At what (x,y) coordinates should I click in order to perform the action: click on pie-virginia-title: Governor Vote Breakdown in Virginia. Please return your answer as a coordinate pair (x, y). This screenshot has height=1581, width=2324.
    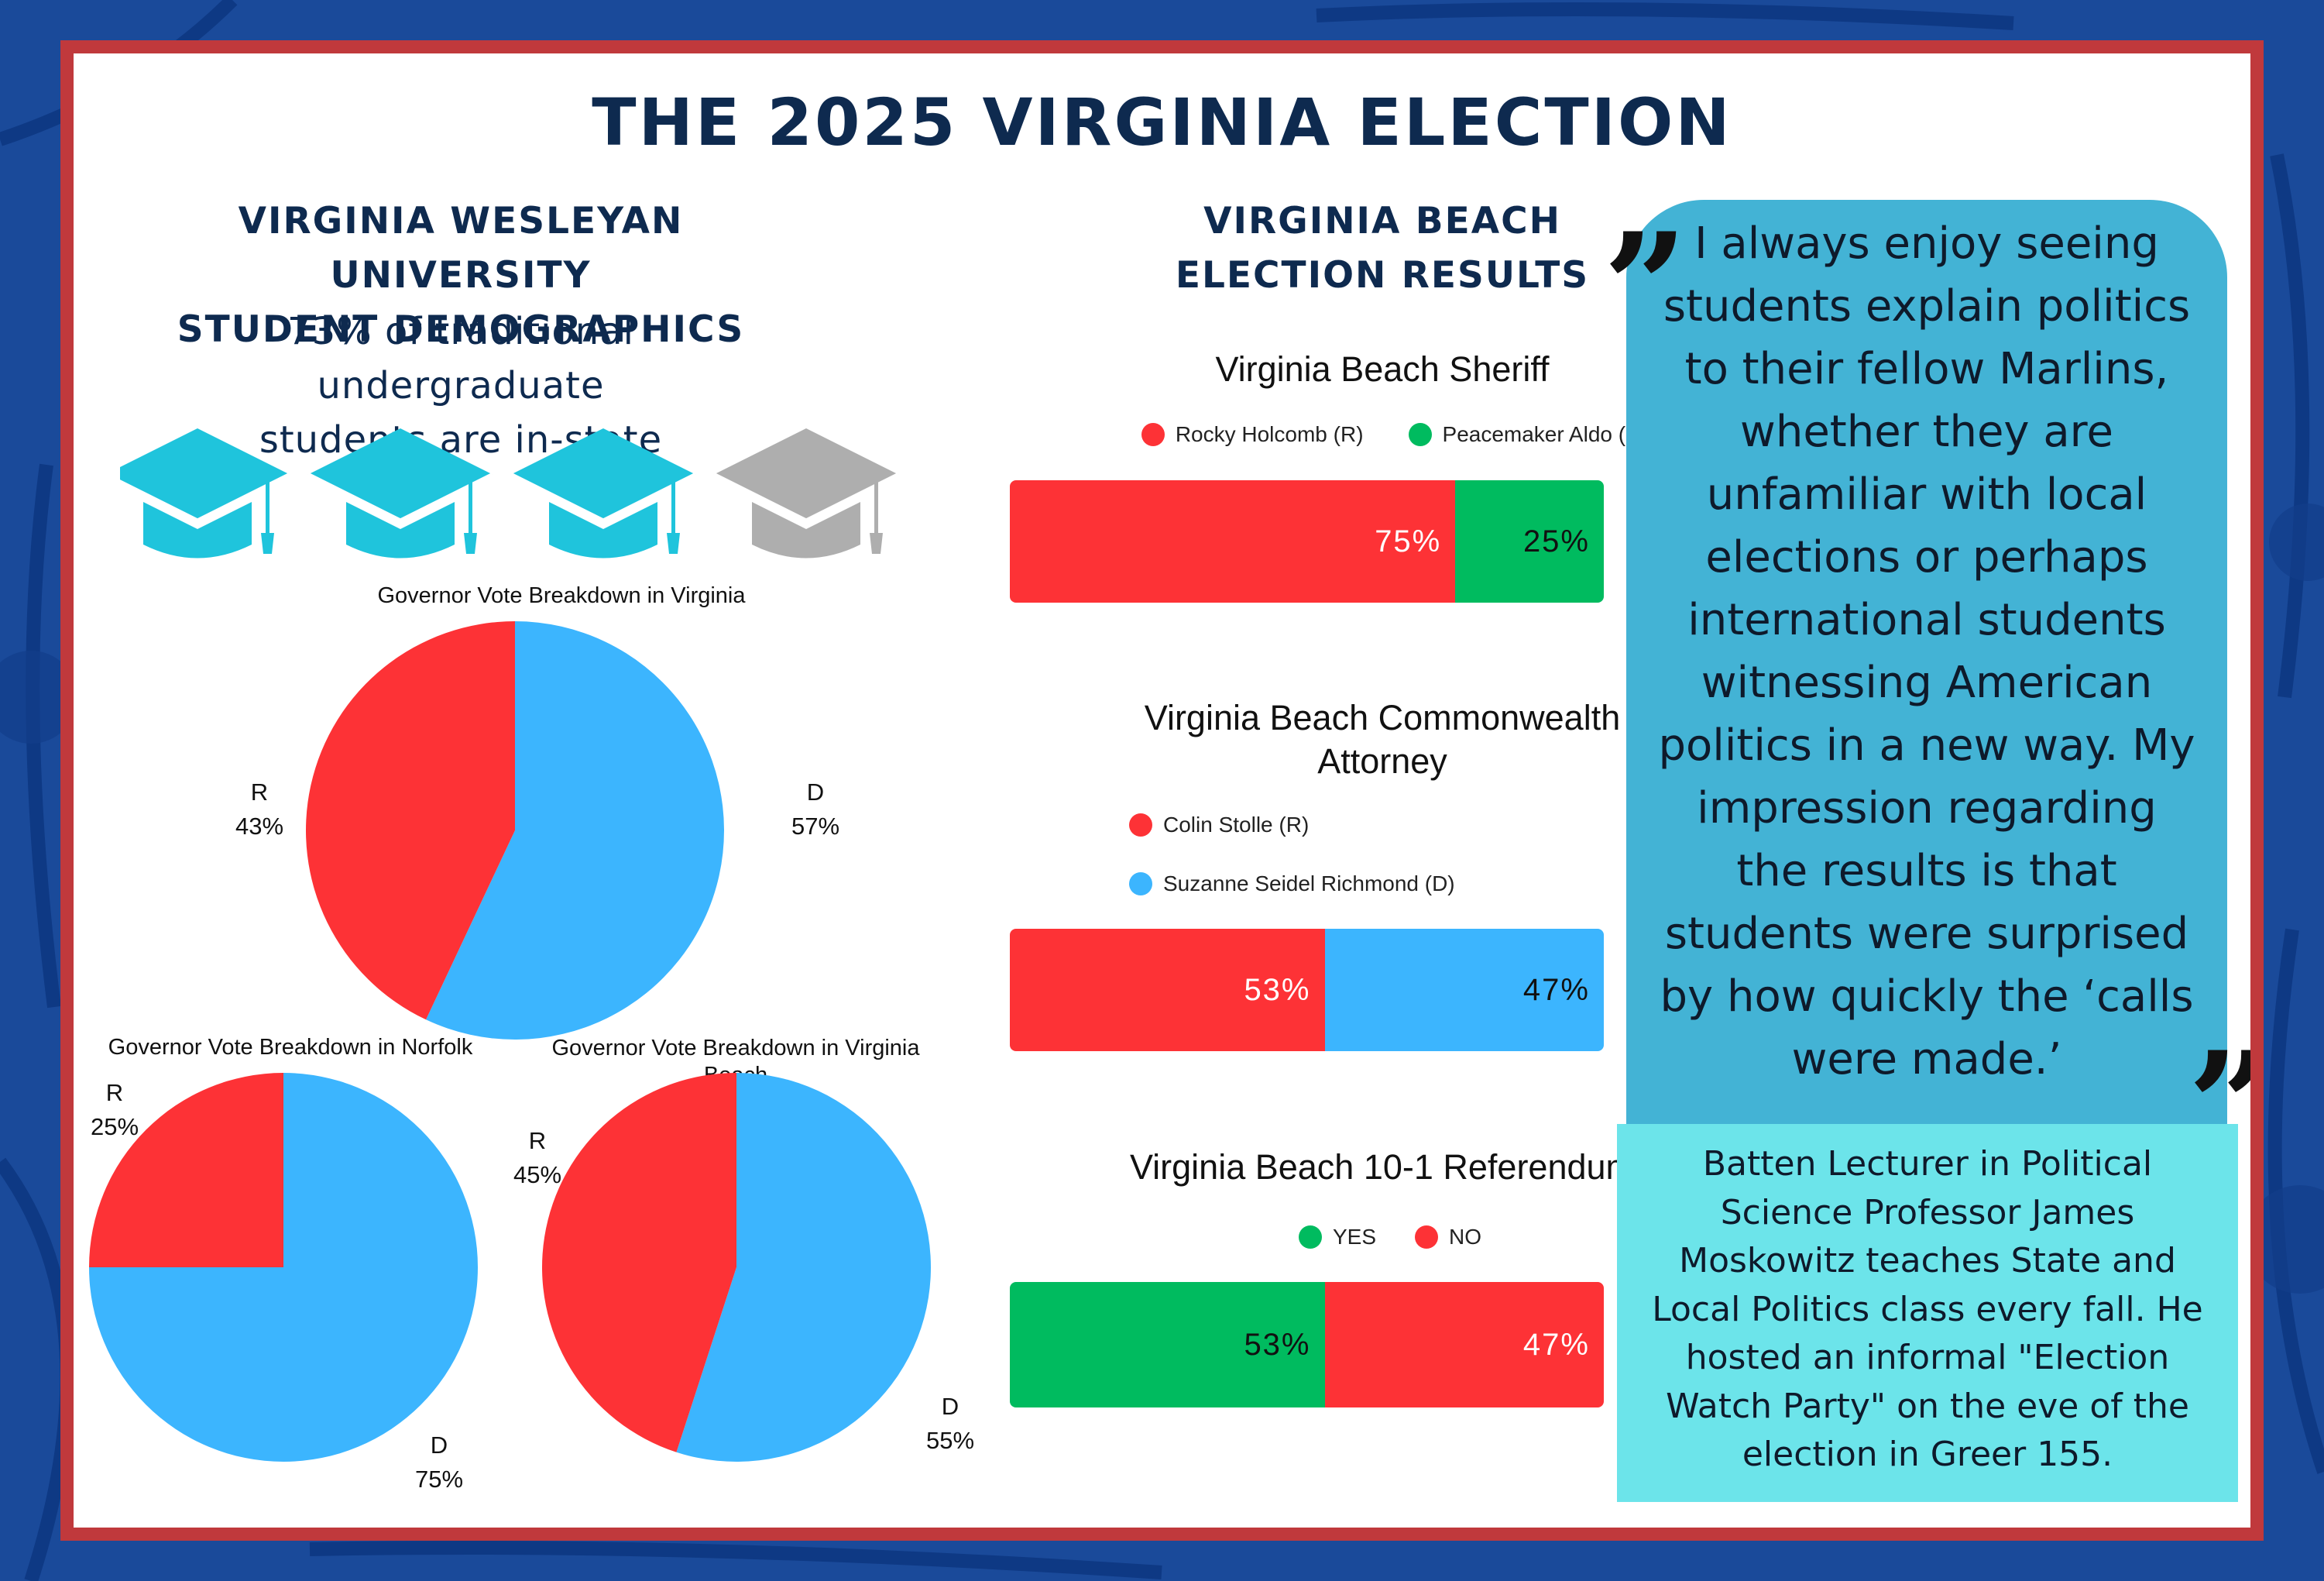
    Looking at the image, I should click on (561, 595).